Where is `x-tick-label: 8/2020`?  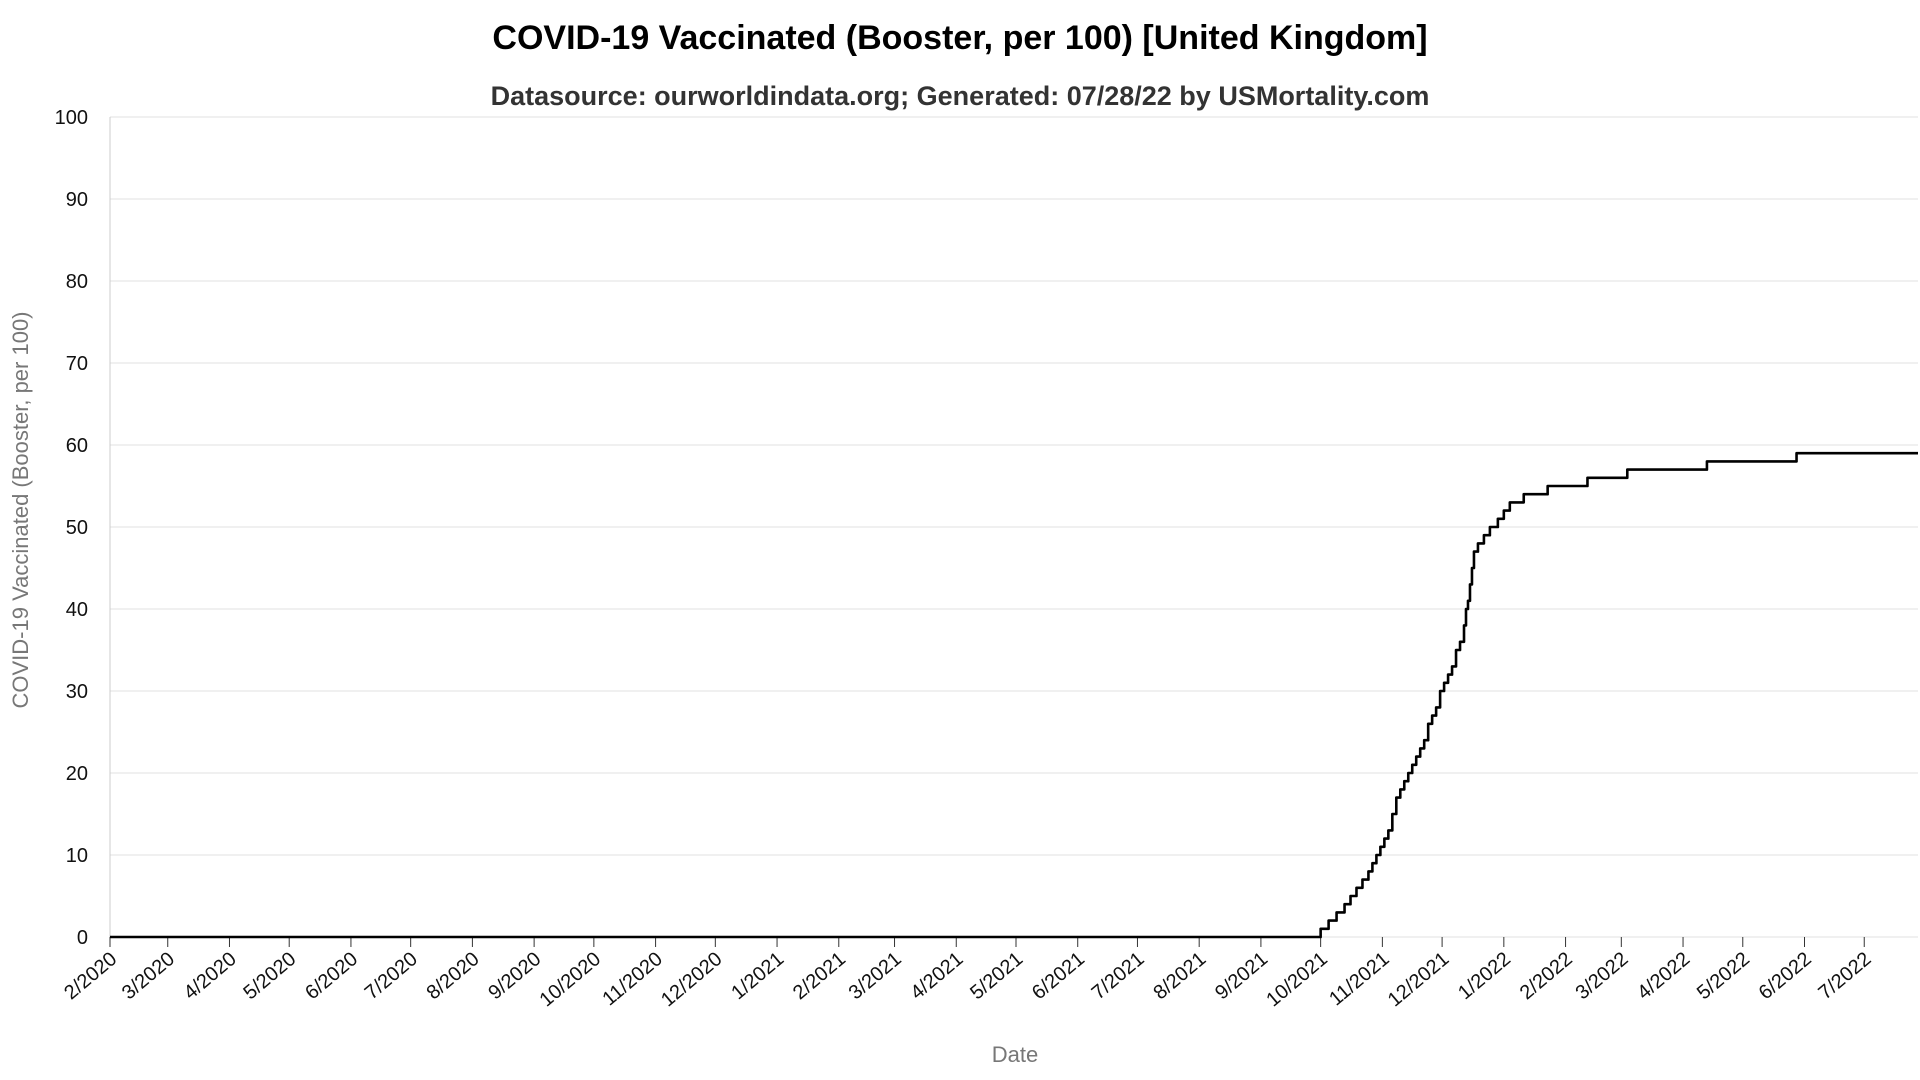
x-tick-label: 8/2020 is located at coordinates (453, 976).